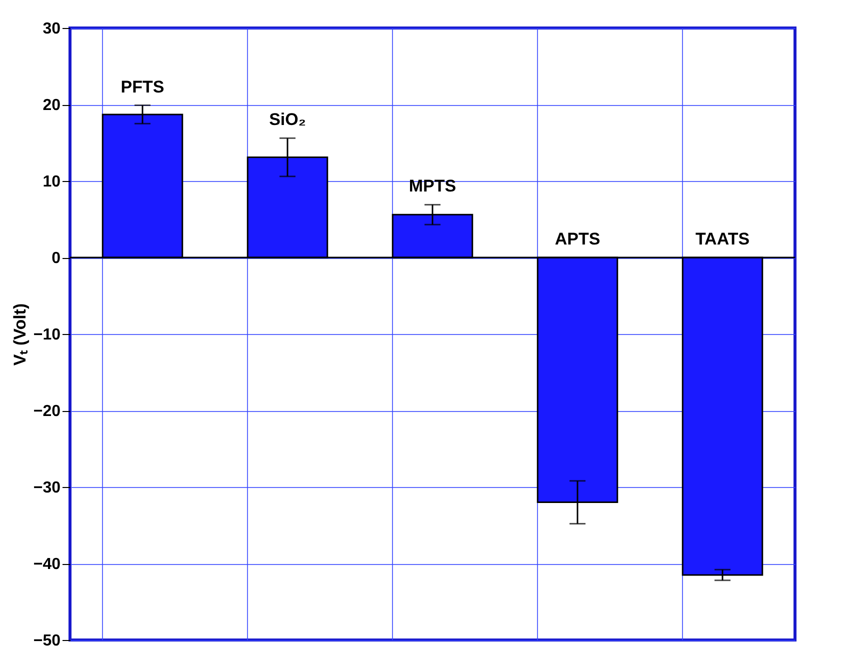 This screenshot has width=852, height=655. Describe the element at coordinates (142, 86) in the screenshot. I see `x-tick-label: PFTS` at that location.